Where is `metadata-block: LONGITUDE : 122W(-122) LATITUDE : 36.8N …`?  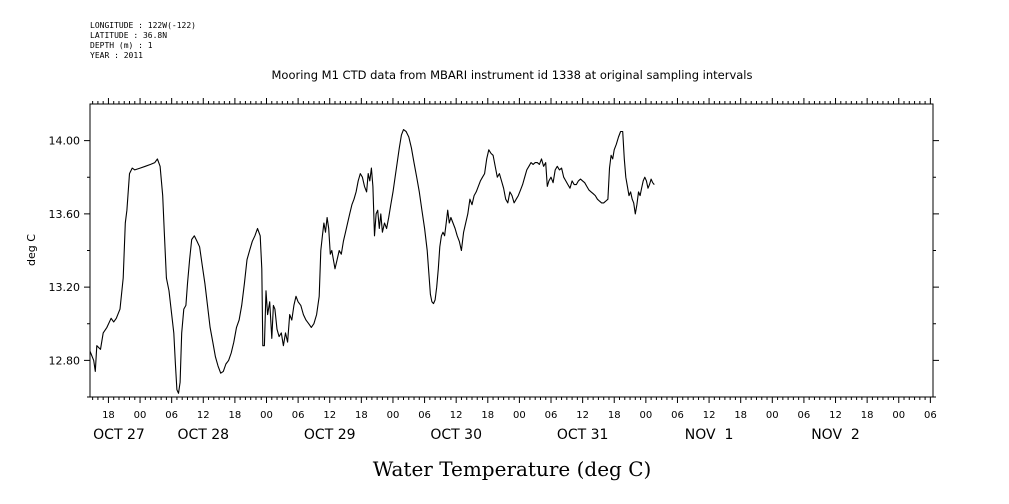
metadata-block: LONGITUDE : 122W(-122) LATITUDE : 36.8N … is located at coordinates (143, 41).